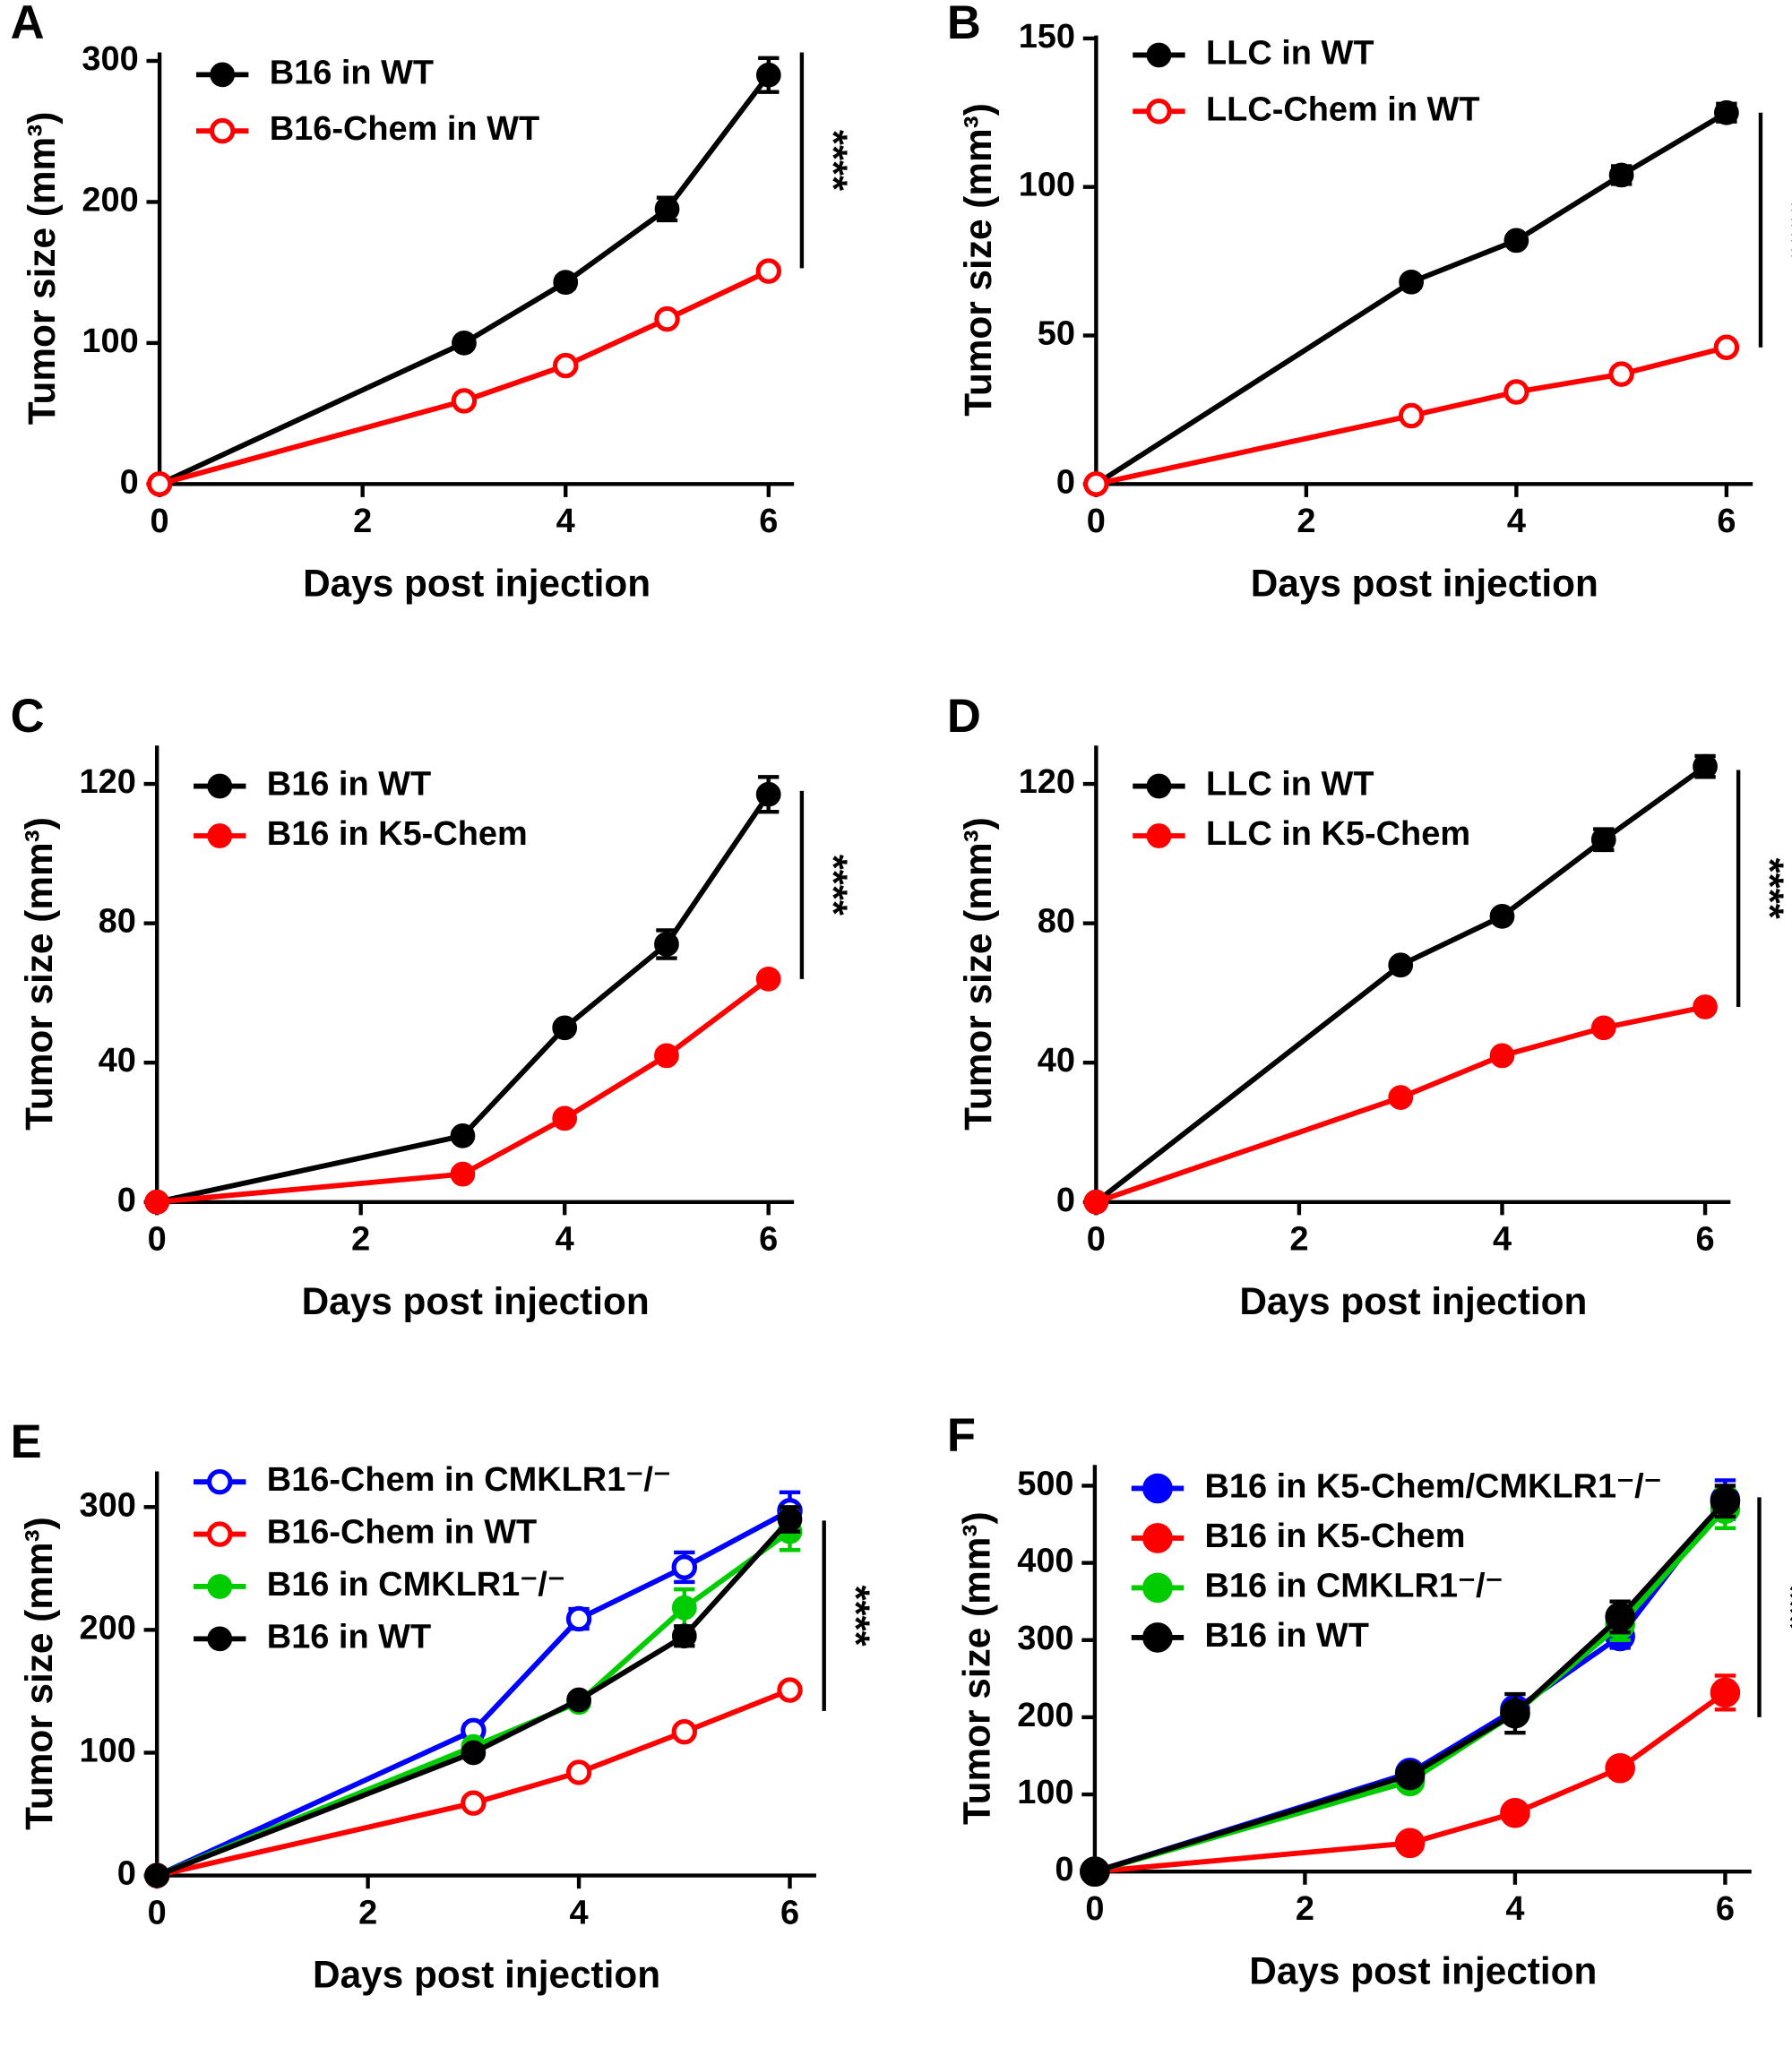 This screenshot has width=1792, height=2047. Describe the element at coordinates (1047, 185) in the screenshot. I see `y-tick-label: 100` at that location.